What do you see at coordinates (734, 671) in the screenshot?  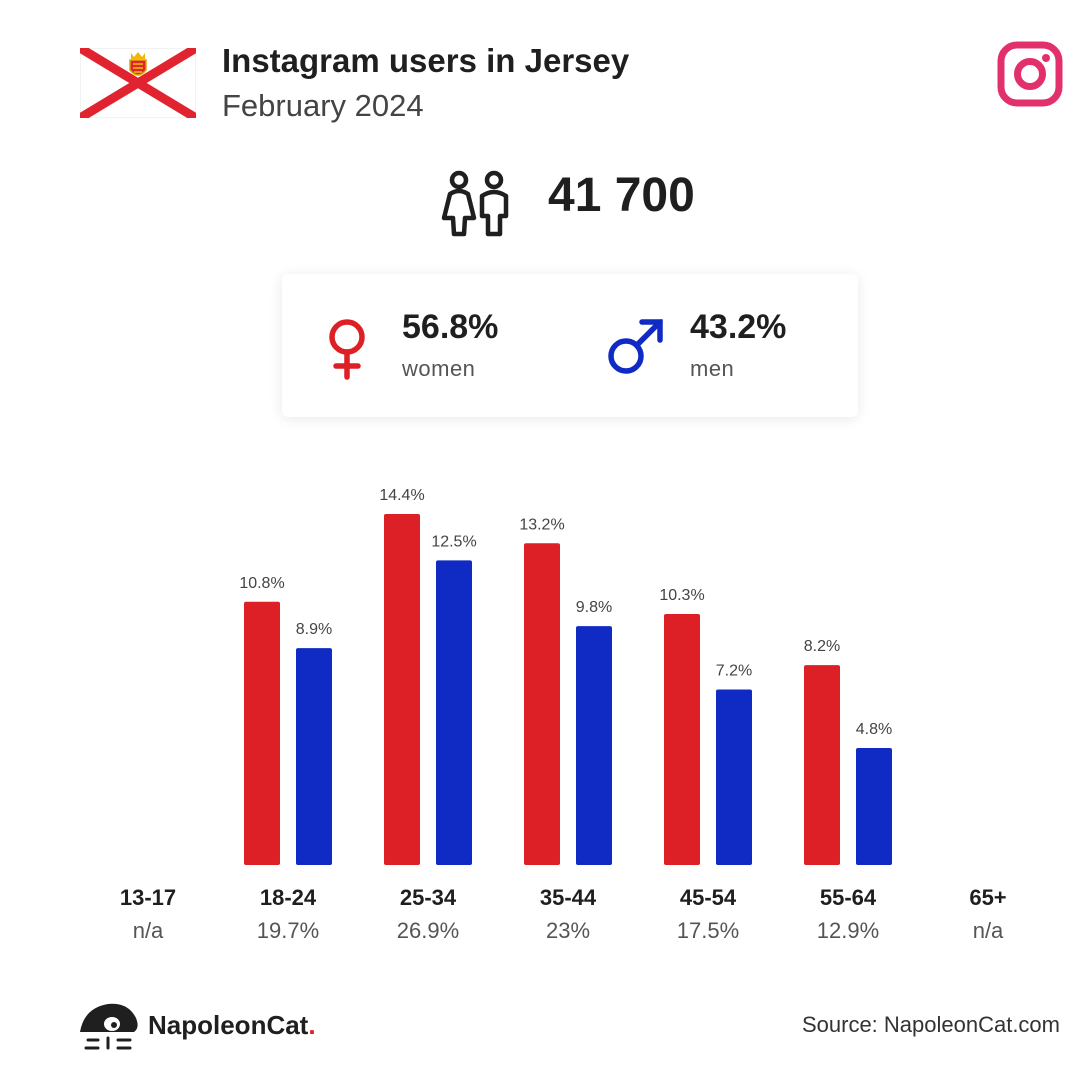 I see `data-label: 7.2%` at bounding box center [734, 671].